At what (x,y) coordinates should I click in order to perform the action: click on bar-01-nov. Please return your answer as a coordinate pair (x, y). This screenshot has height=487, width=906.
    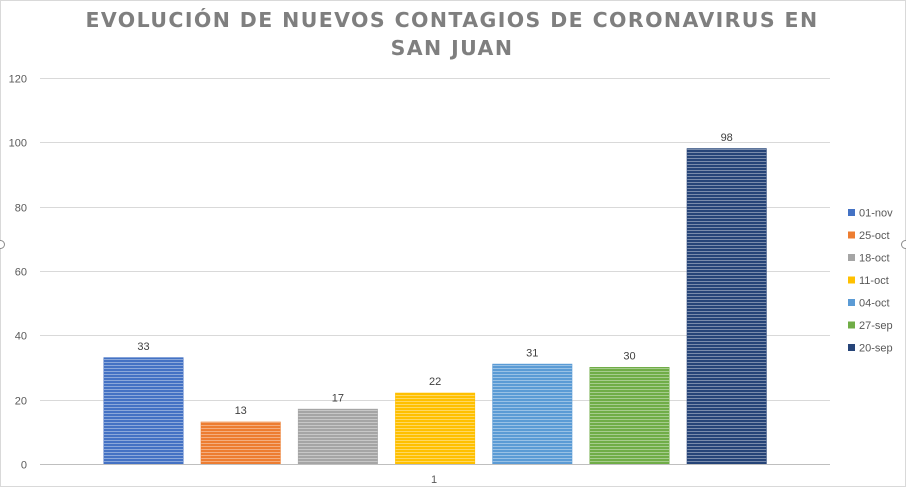
    Looking at the image, I should click on (143, 411).